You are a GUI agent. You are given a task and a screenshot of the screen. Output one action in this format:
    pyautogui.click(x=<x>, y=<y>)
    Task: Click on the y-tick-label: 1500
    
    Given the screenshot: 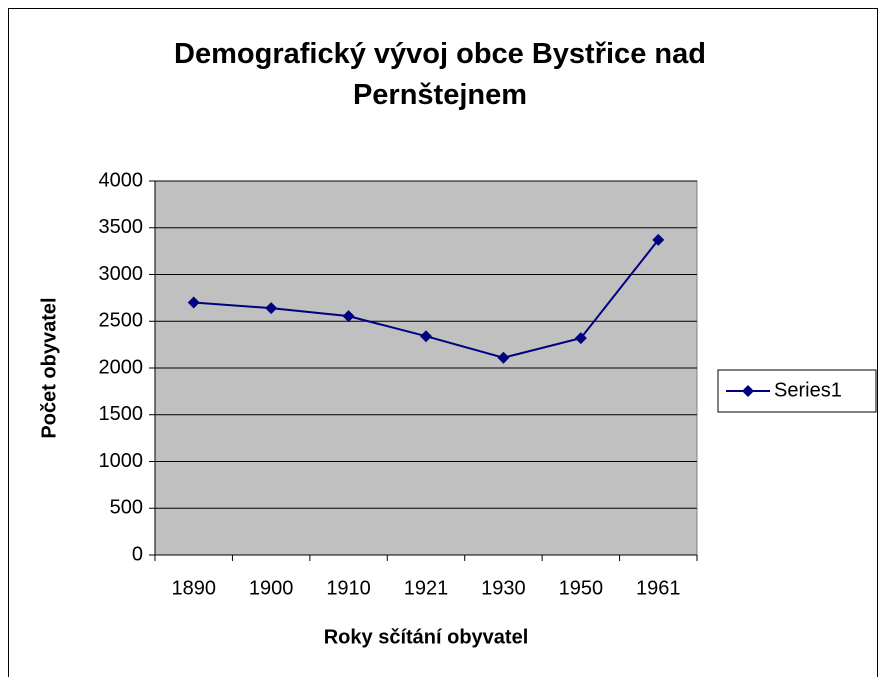 What is the action you would take?
    pyautogui.click(x=121, y=414)
    